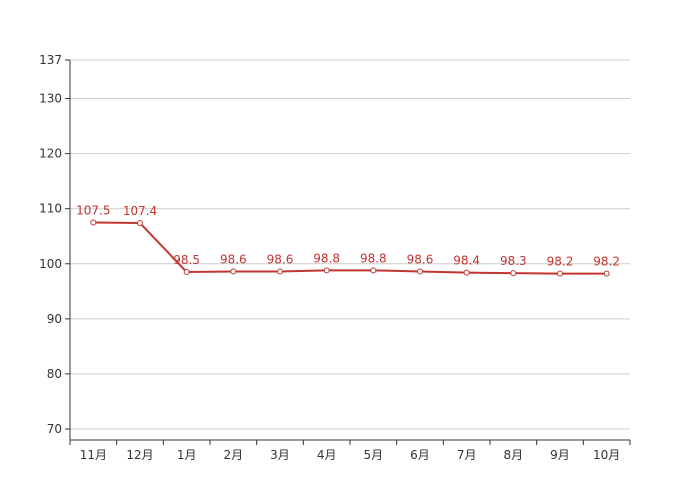 The image size is (700, 500). What do you see at coordinates (54, 374) in the screenshot?
I see `y-tick-label: 80` at bounding box center [54, 374].